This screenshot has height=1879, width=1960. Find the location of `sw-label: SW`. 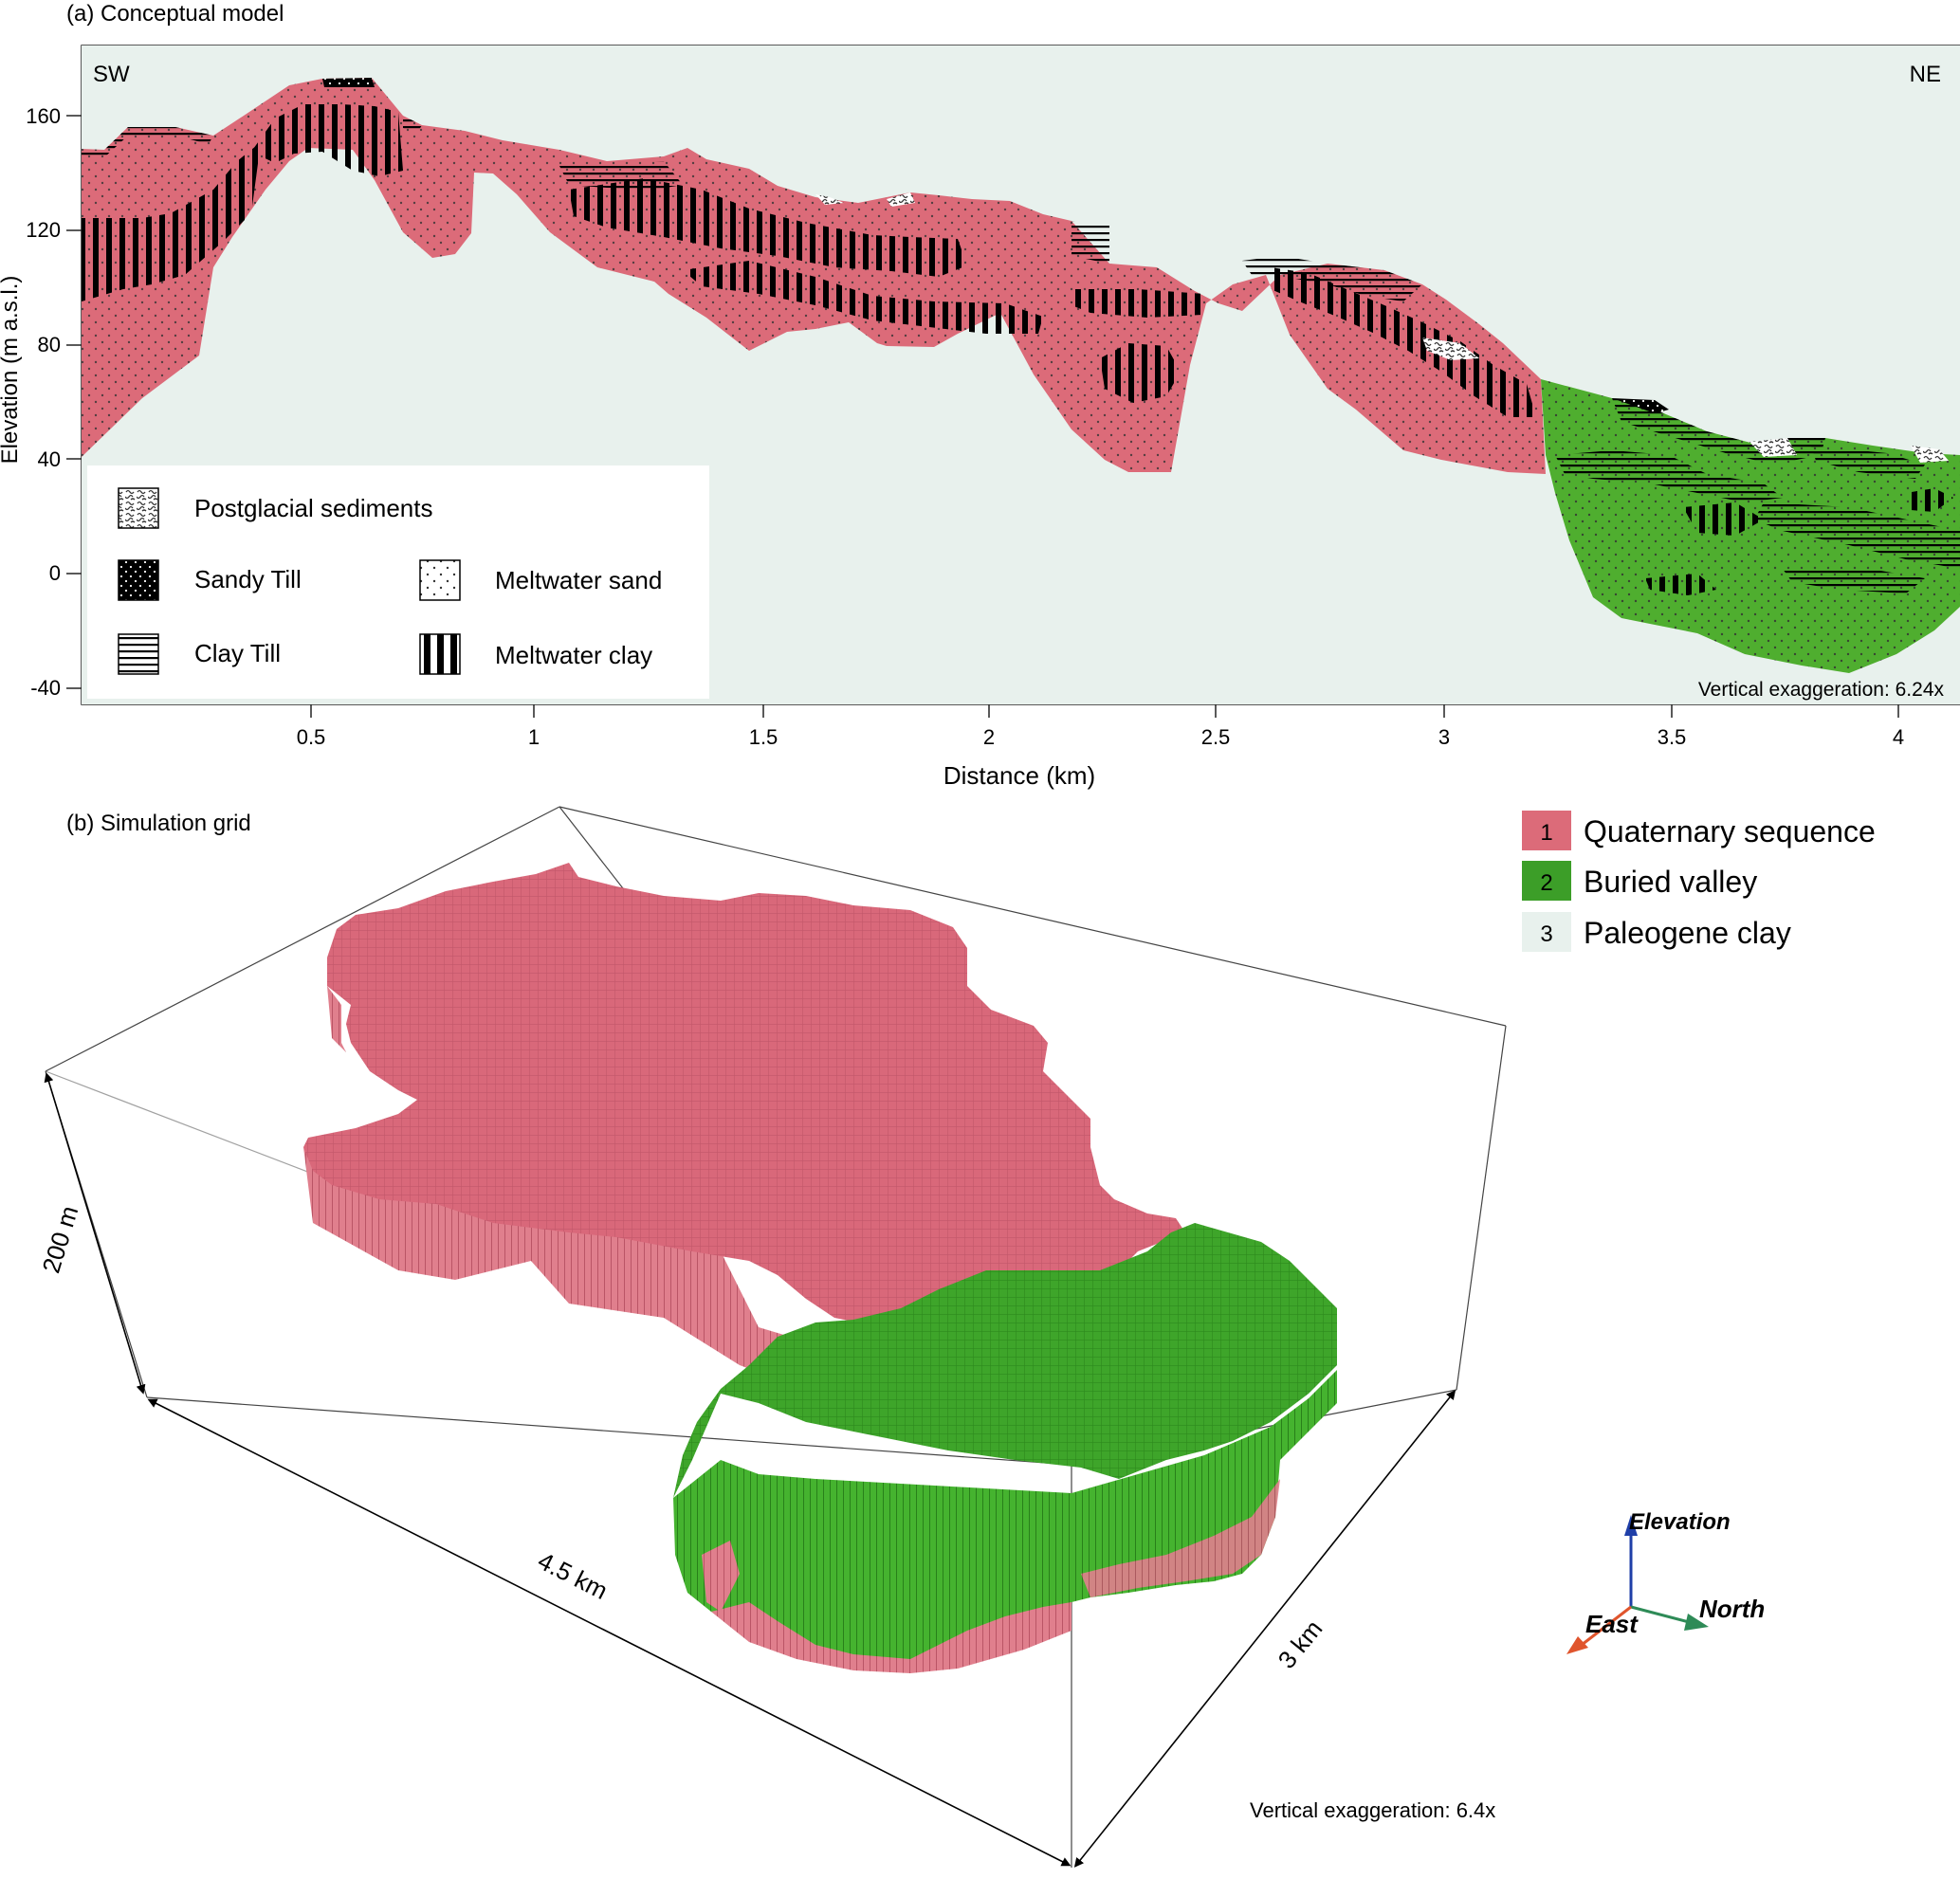

sw-label: SW is located at coordinates (111, 74).